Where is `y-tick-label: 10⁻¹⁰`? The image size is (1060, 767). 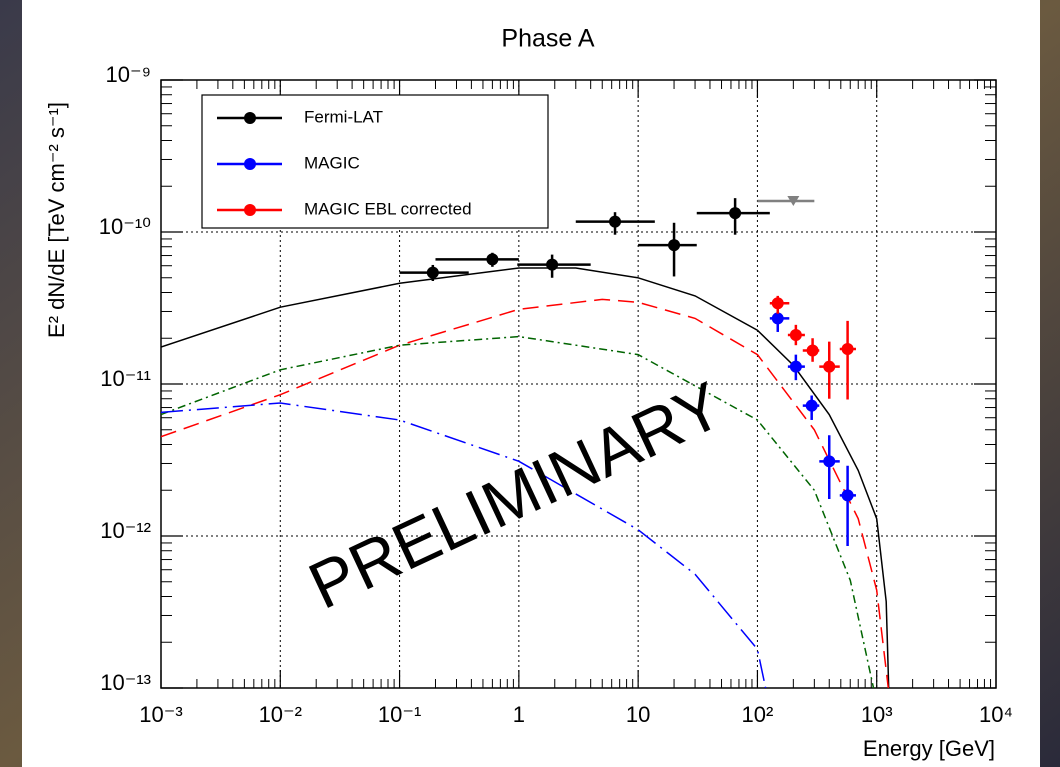
y-tick-label: 10⁻¹⁰ is located at coordinates (125, 226).